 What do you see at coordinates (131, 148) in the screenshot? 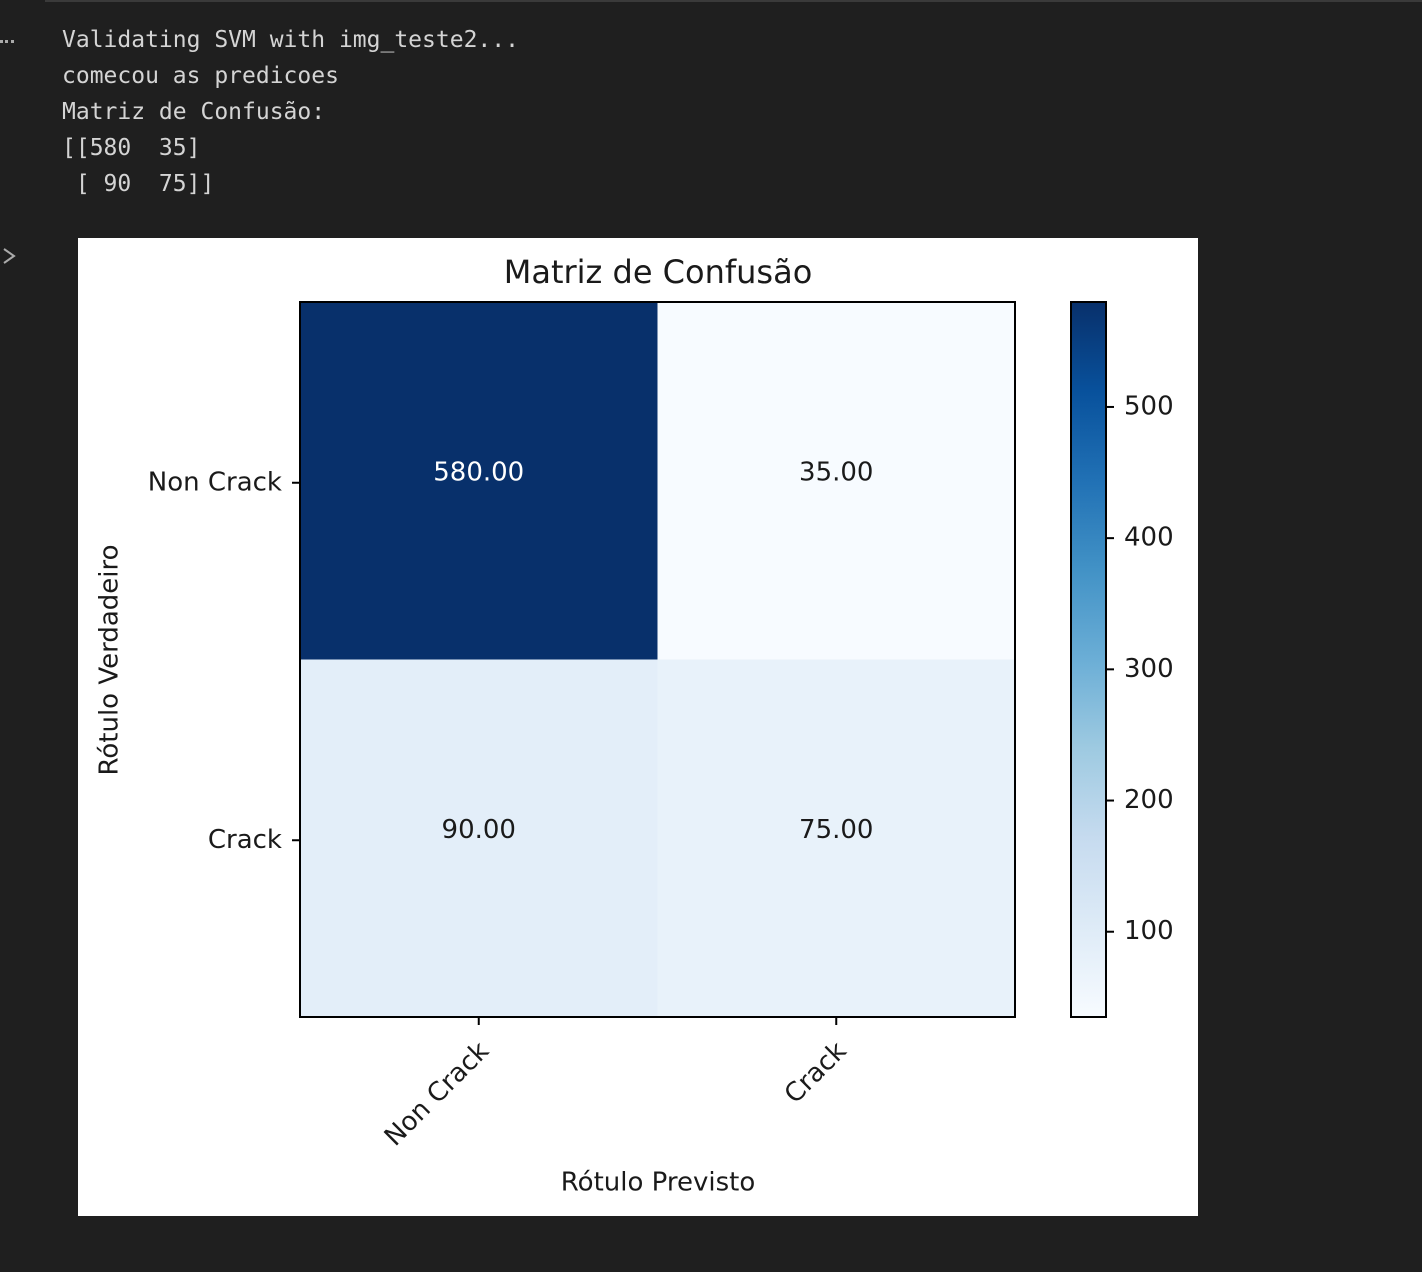
I see `console-line: [[580 35]` at bounding box center [131, 148].